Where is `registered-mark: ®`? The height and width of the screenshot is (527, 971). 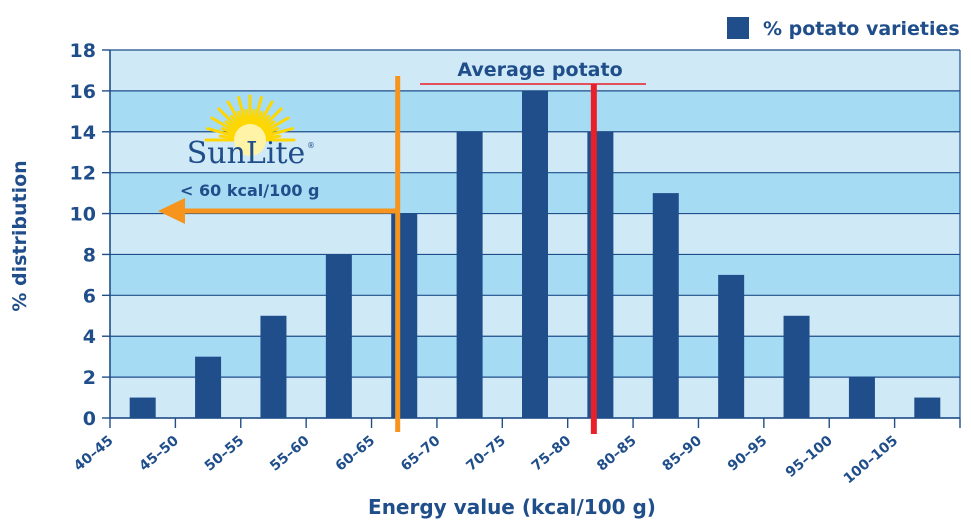 registered-mark: ® is located at coordinates (311, 145).